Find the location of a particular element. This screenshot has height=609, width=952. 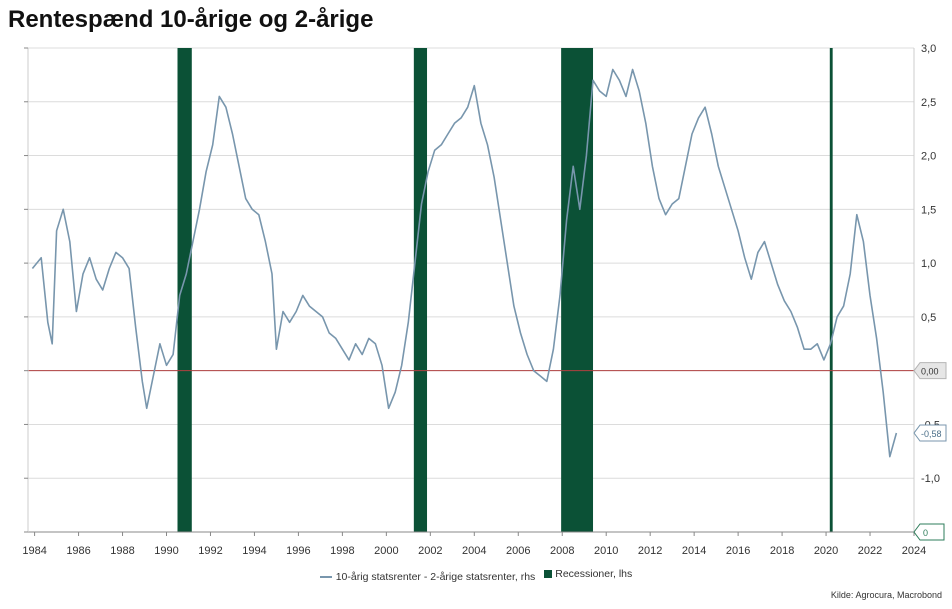

last-value-tag: -0,58 is located at coordinates (931, 434).